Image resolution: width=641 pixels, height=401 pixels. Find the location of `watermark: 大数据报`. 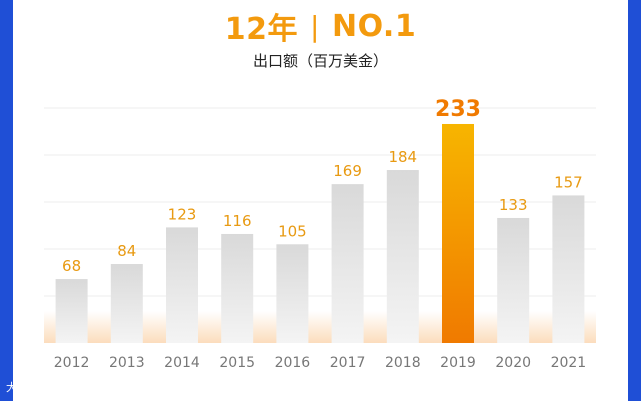

watermark: 大数据报 is located at coordinates (29, 387).